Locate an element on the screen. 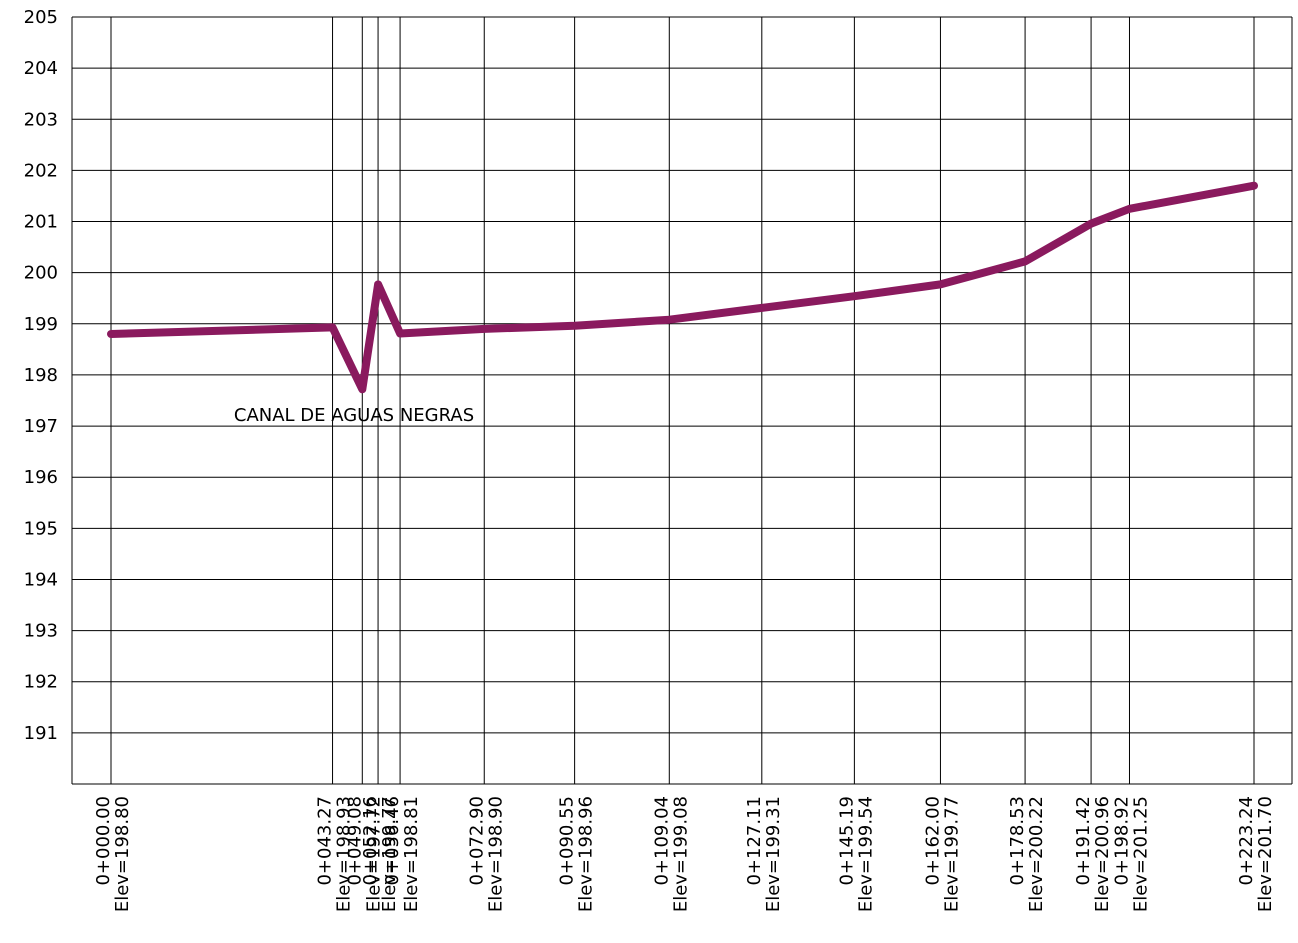  elevation-label-10: Elev=199.77 is located at coordinates (951, 854).